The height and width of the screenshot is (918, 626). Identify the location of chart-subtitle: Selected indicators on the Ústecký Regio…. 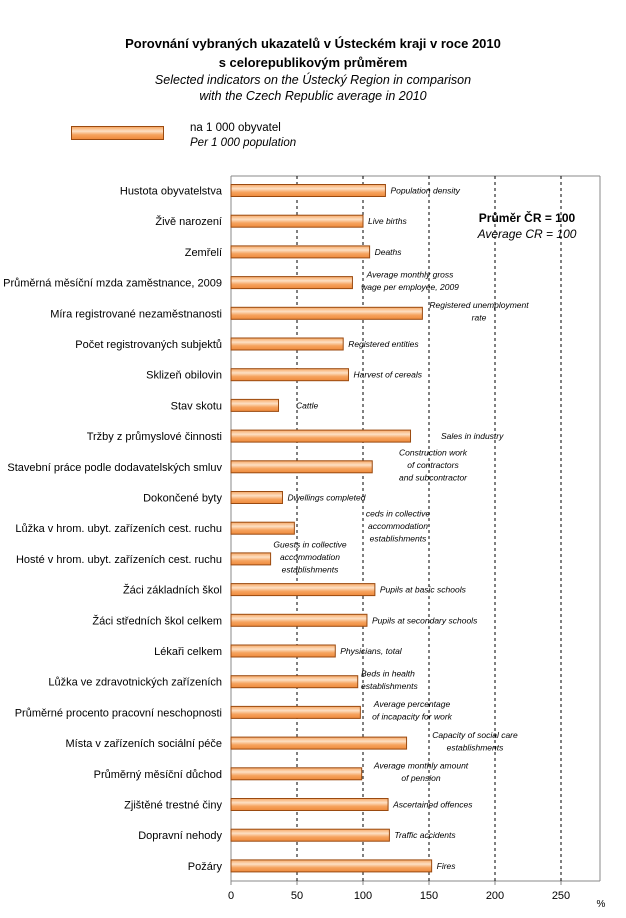
(313, 80).